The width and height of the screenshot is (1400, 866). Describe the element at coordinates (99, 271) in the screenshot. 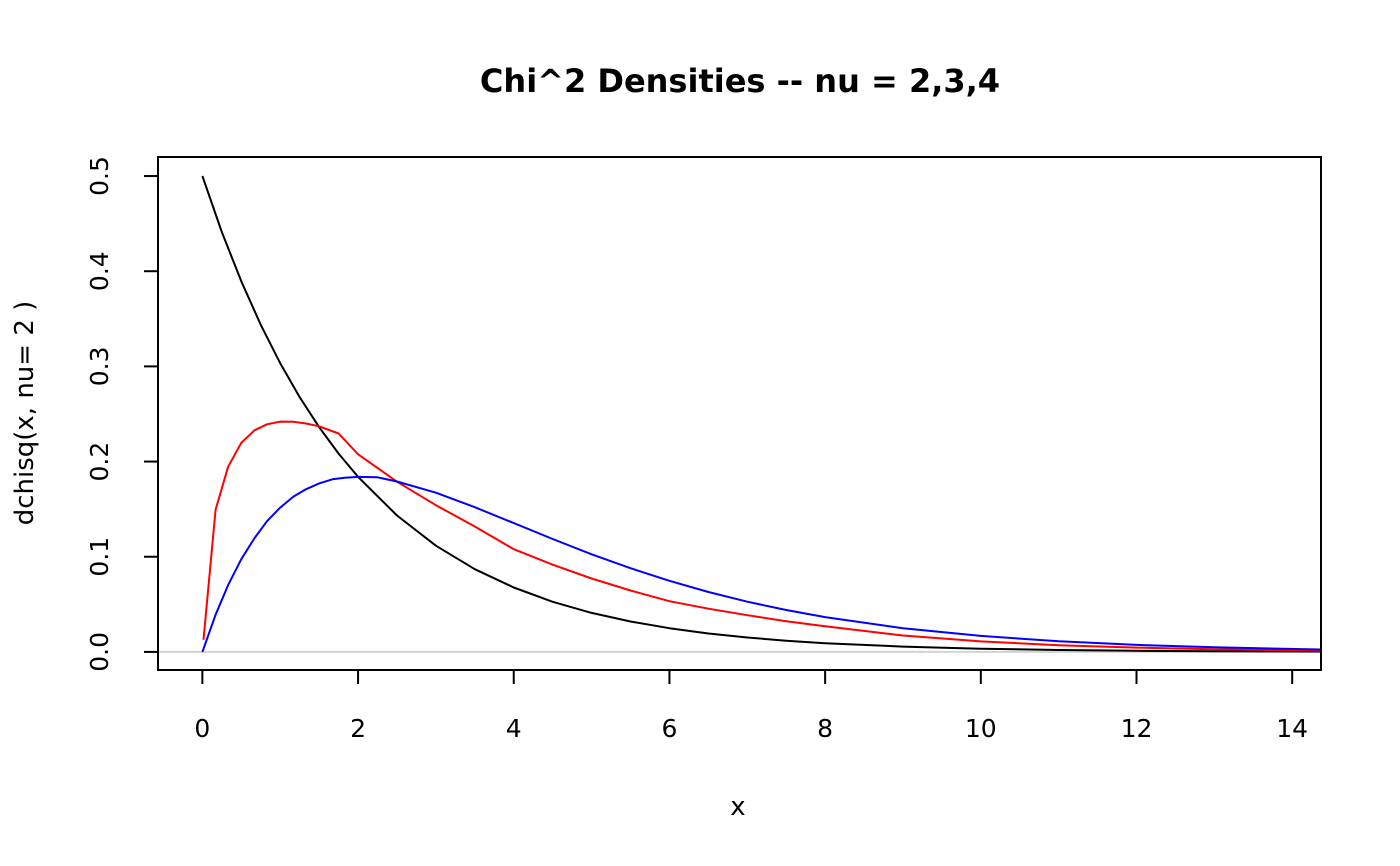

I see `y-tick-label: 0.4` at that location.